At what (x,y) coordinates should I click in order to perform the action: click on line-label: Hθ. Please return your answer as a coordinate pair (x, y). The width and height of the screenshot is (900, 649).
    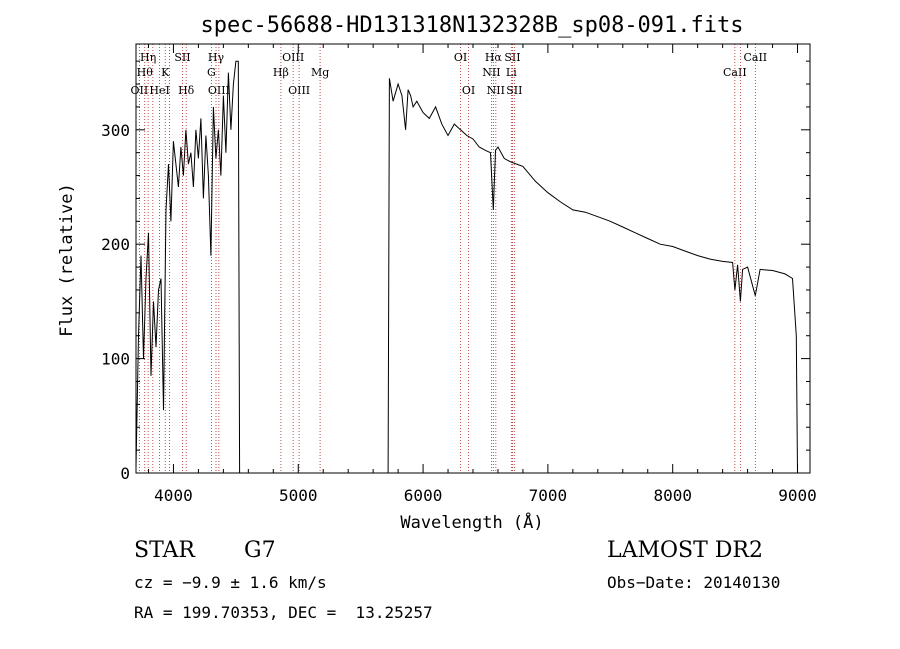
    Looking at the image, I should click on (145, 72).